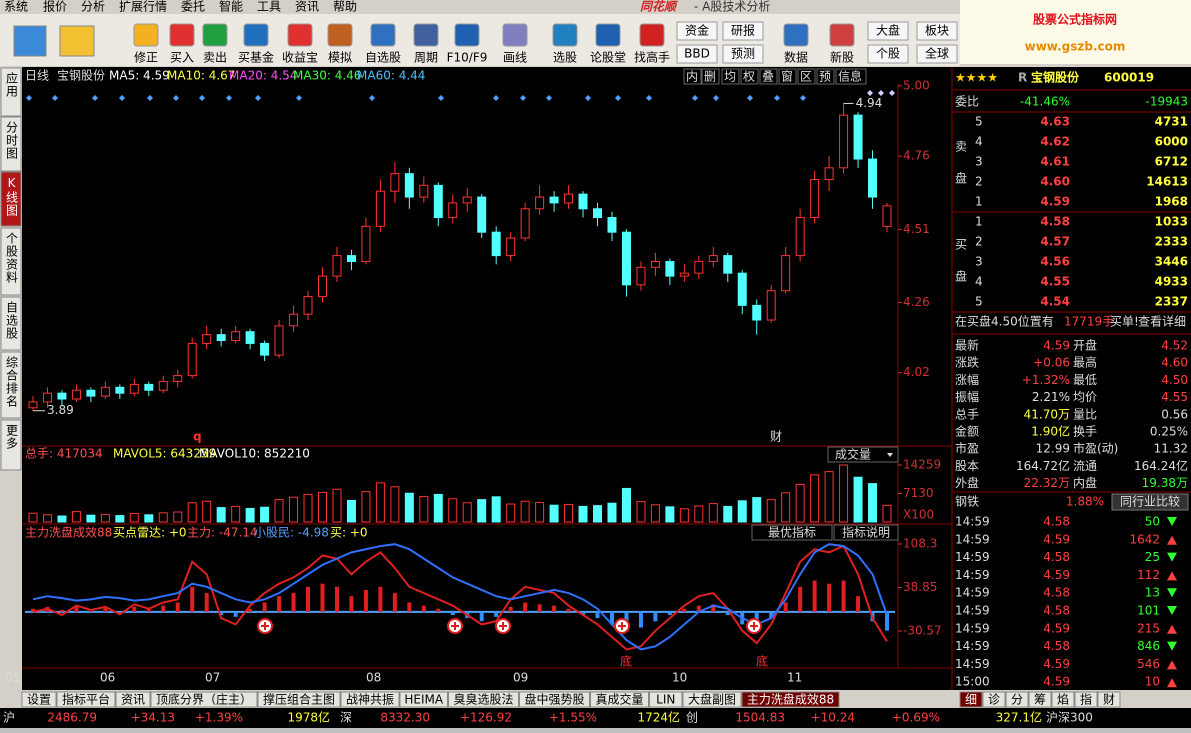  I want to click on chart-button-label: 删, so click(710, 77).